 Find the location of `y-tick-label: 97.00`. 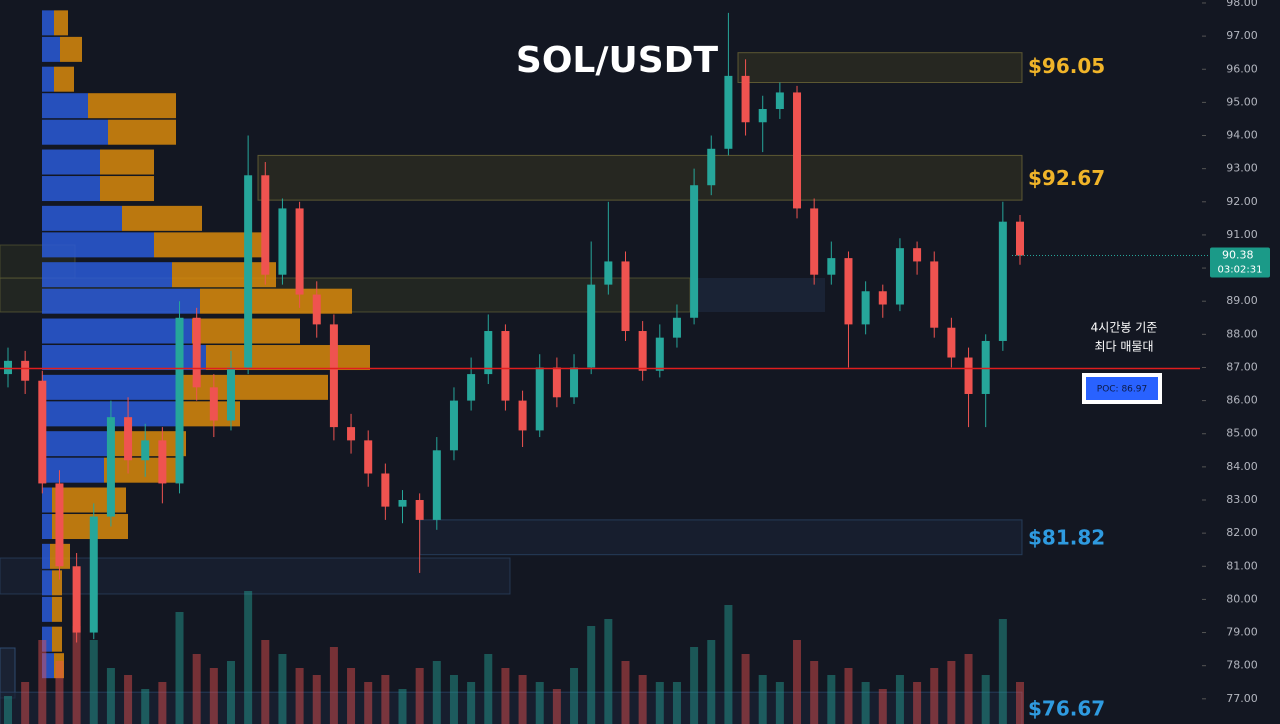

y-tick-label: 97.00 is located at coordinates (1242, 35).